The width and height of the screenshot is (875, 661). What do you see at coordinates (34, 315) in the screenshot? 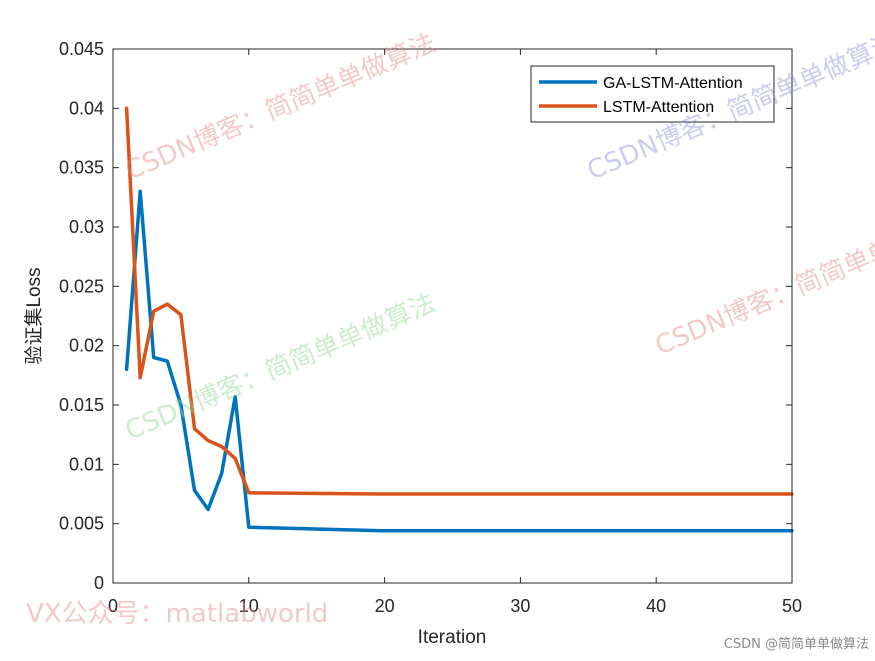
I see `y-axis-label: 验证集Loss` at bounding box center [34, 315].